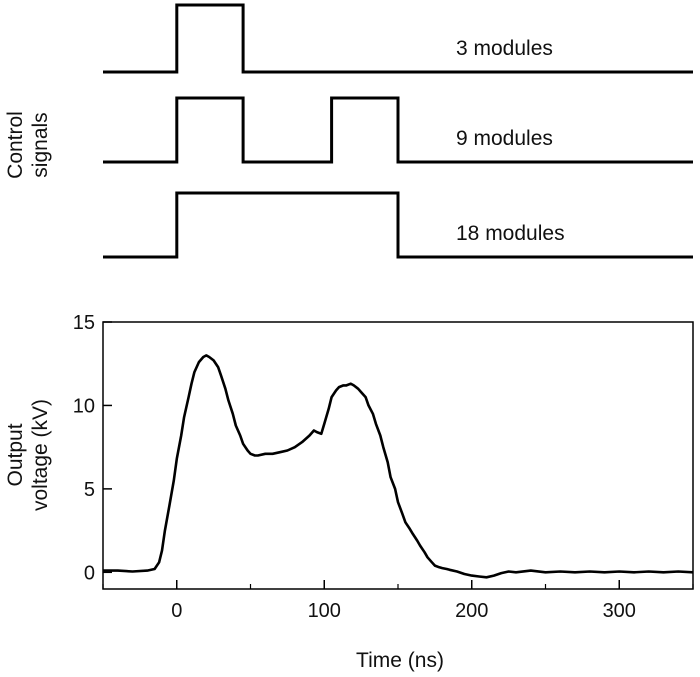  What do you see at coordinates (504, 48) in the screenshot?
I see `control-signal-label: 3 modules` at bounding box center [504, 48].